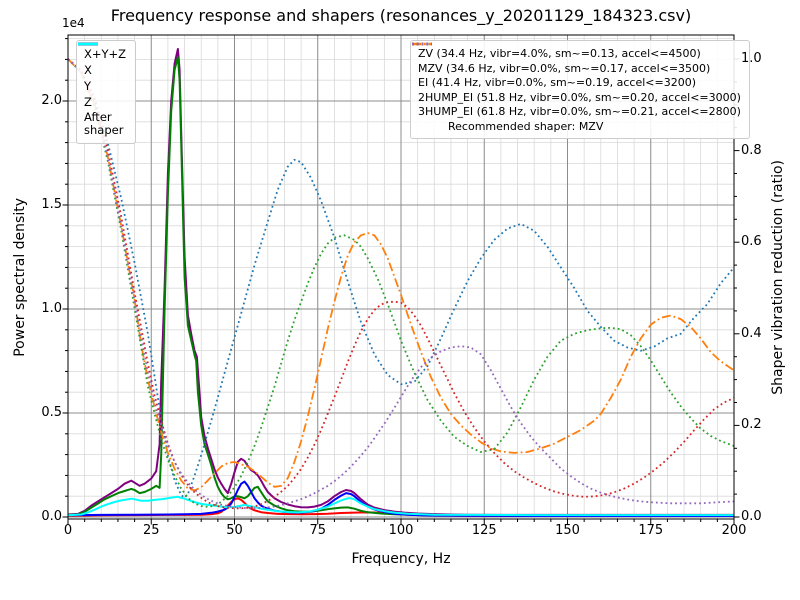 This screenshot has width=800, height=600. Describe the element at coordinates (751, 516) in the screenshot. I see `y-right-tick-label: 0.0` at that location.